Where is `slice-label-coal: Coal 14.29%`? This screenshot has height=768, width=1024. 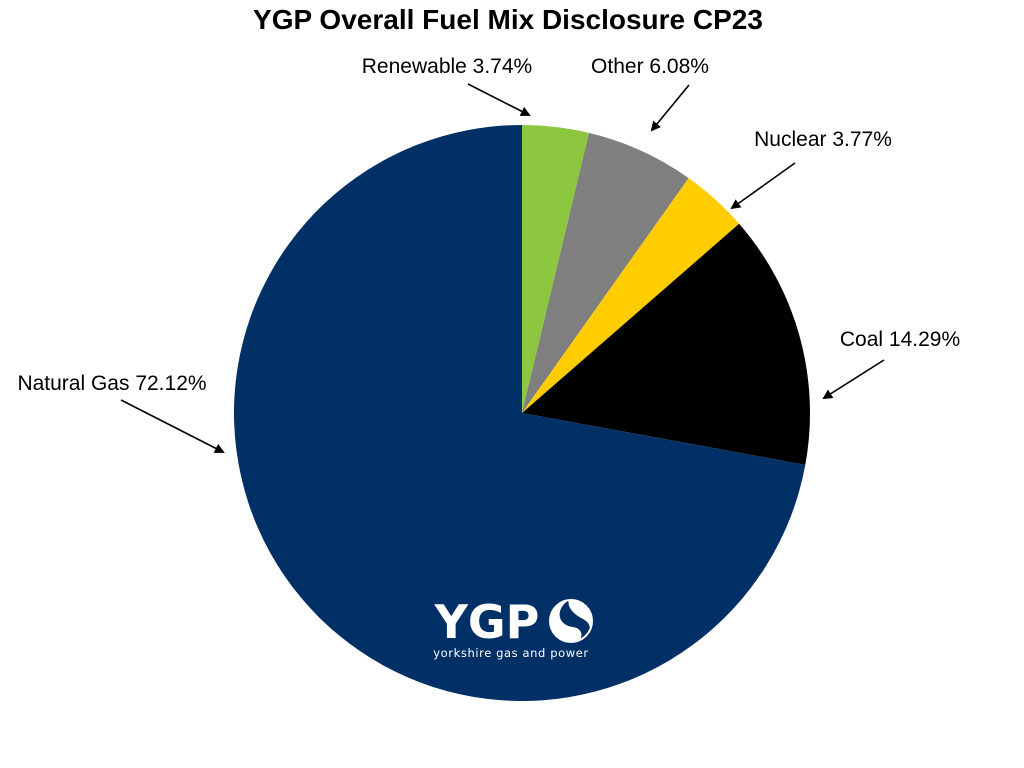
slice-label-coal: Coal 14.29% is located at coordinates (900, 339).